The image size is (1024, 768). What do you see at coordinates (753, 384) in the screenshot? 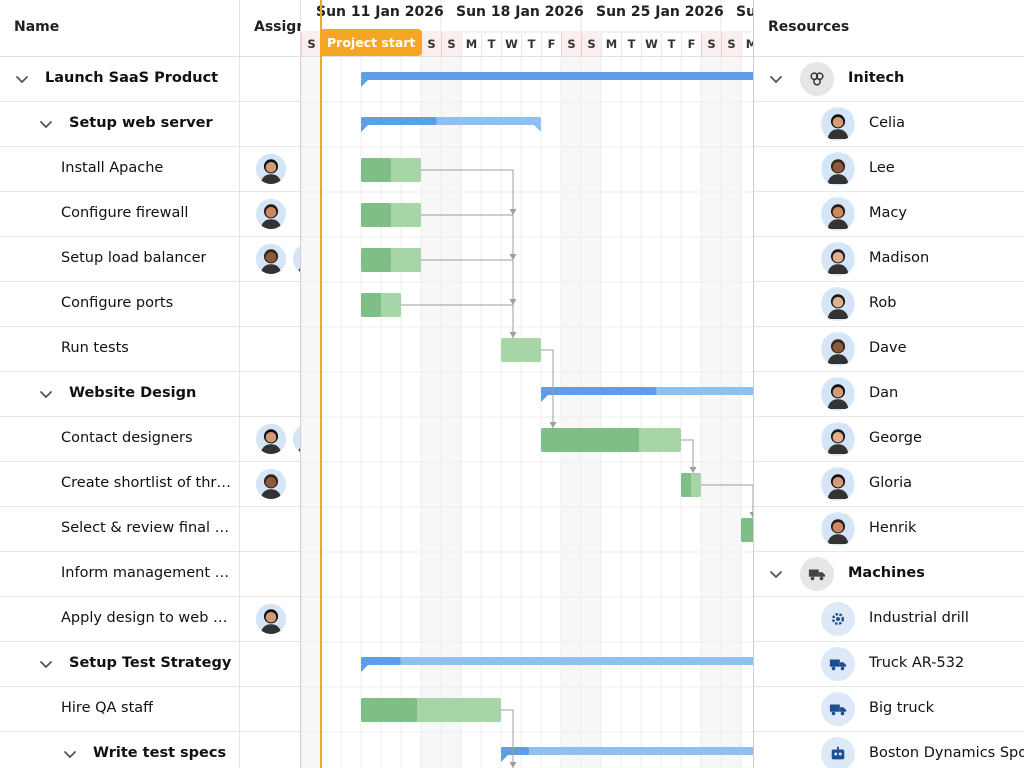
I see `splitter` at bounding box center [753, 384].